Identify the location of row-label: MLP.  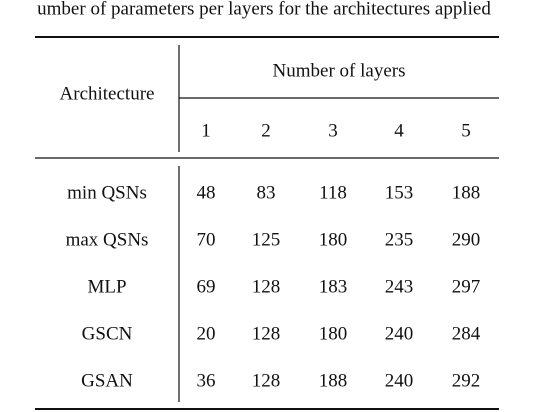
(106, 286).